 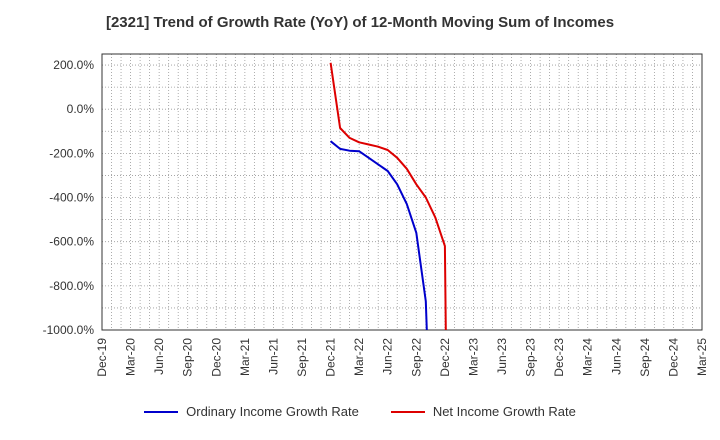 What do you see at coordinates (131, 357) in the screenshot?
I see `x-tick-label: Mar-20` at bounding box center [131, 357].